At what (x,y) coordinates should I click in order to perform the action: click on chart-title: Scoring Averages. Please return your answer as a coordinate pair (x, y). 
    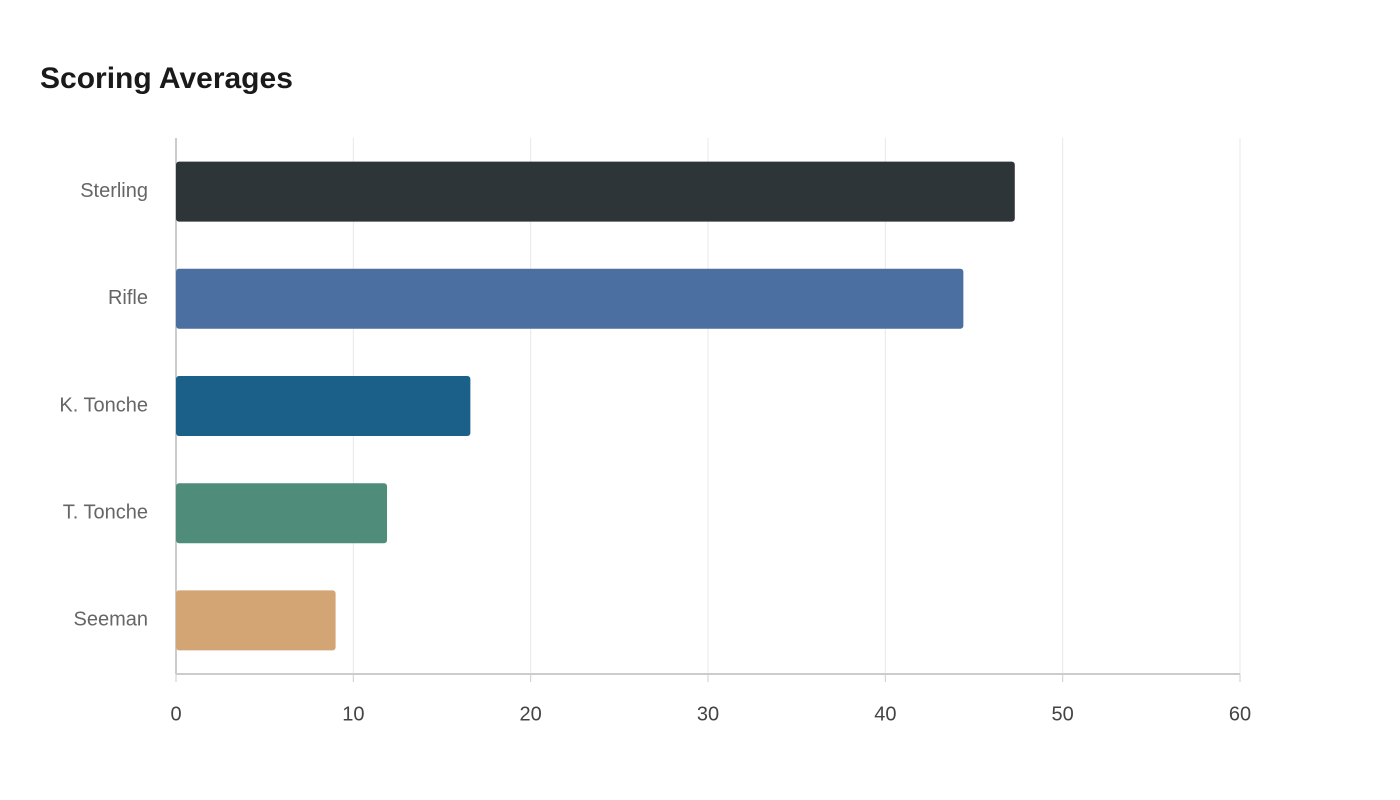
    Looking at the image, I should click on (166, 78).